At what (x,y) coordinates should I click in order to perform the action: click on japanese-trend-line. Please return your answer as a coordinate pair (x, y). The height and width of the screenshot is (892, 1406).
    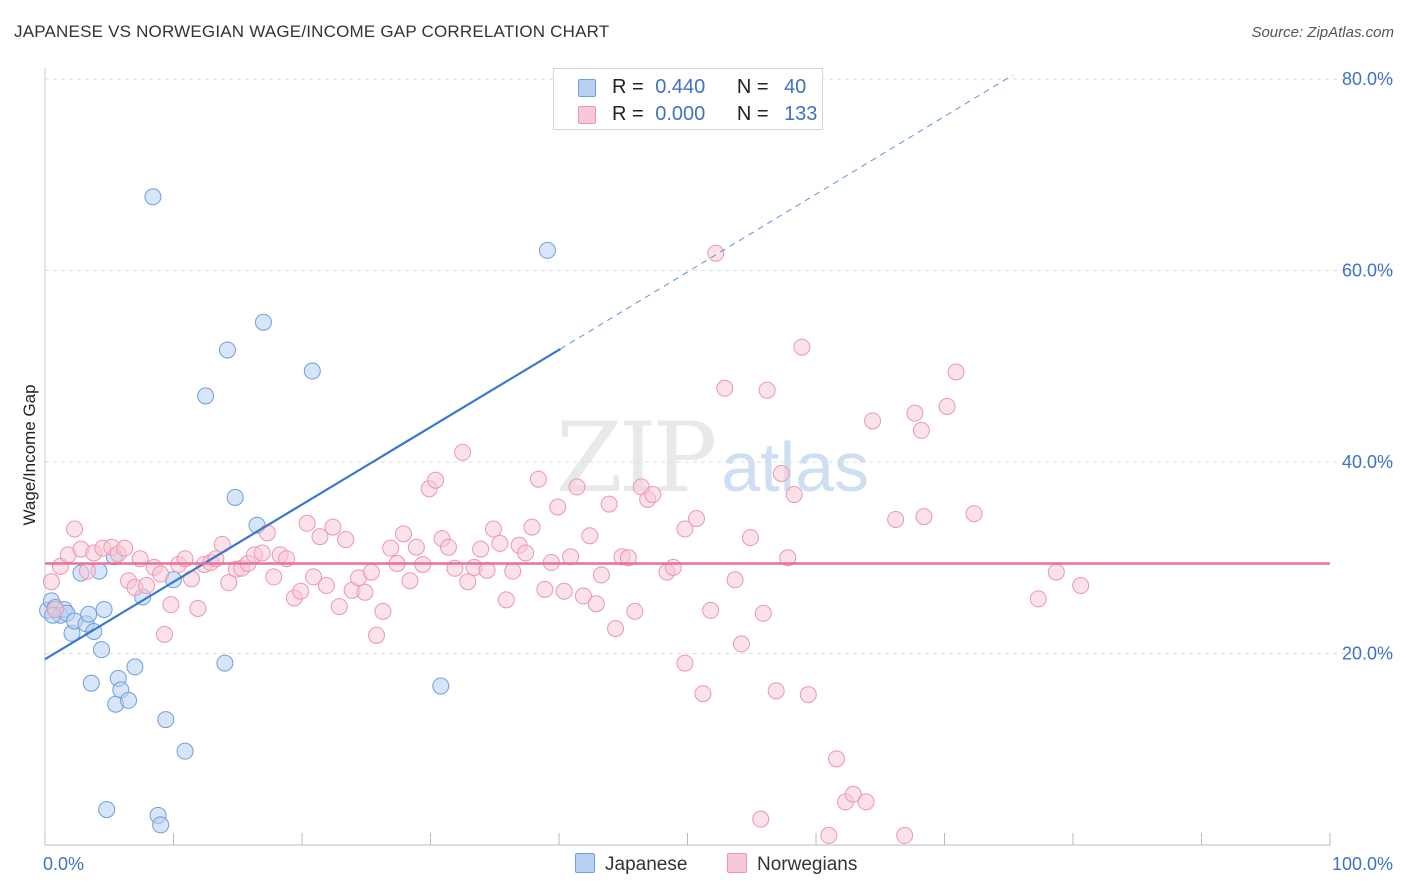
    Looking at the image, I should click on (302, 504).